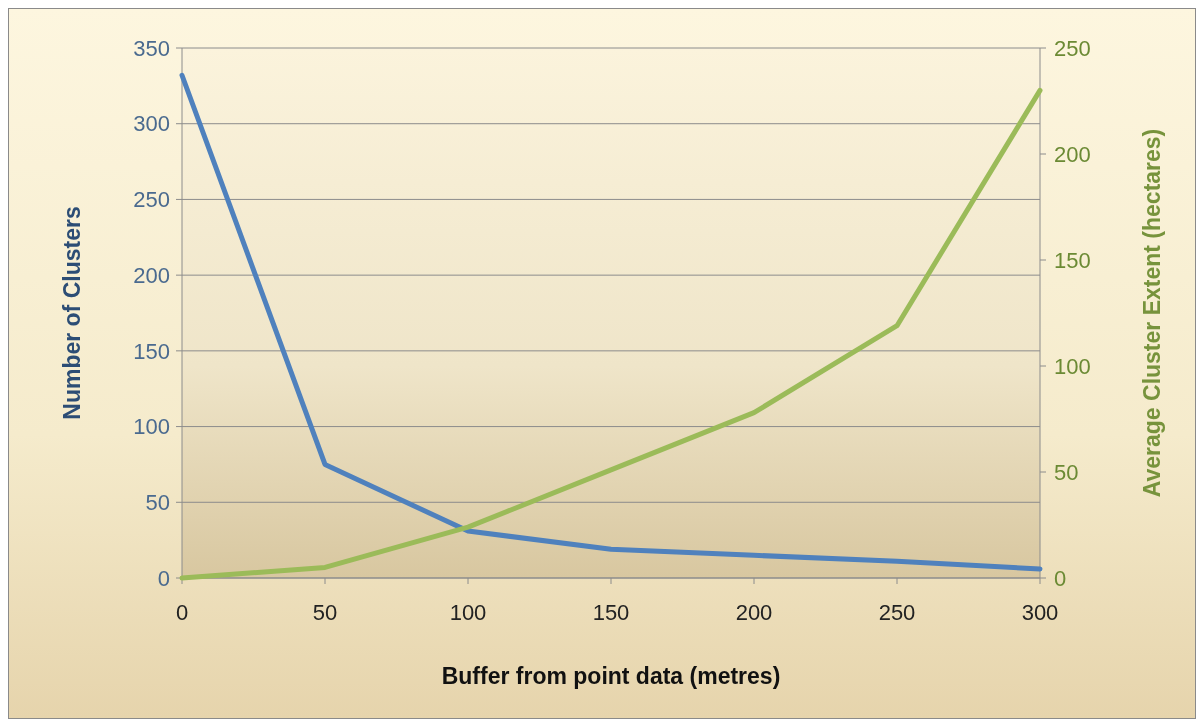 This screenshot has height=727, width=1204. I want to click on y2-tick-label: 50, so click(1066, 472).